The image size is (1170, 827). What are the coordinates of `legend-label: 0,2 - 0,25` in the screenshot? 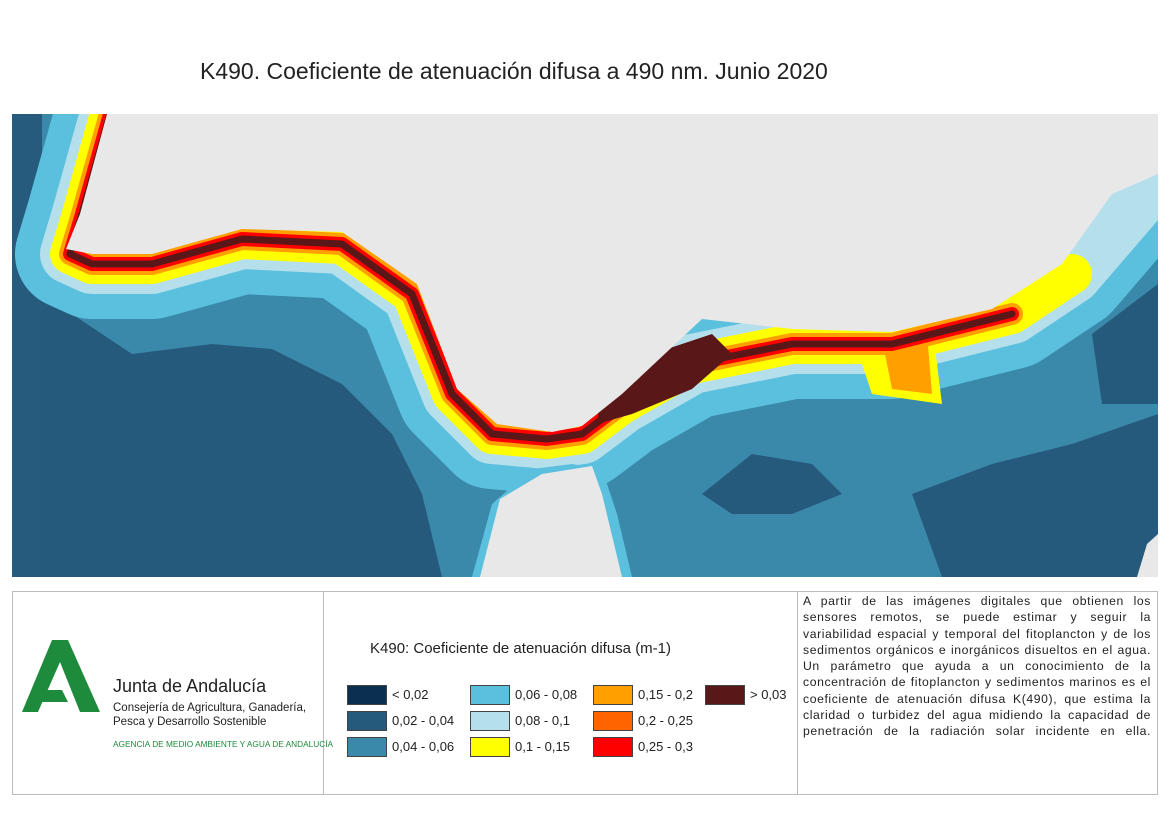 It's located at (665, 720).